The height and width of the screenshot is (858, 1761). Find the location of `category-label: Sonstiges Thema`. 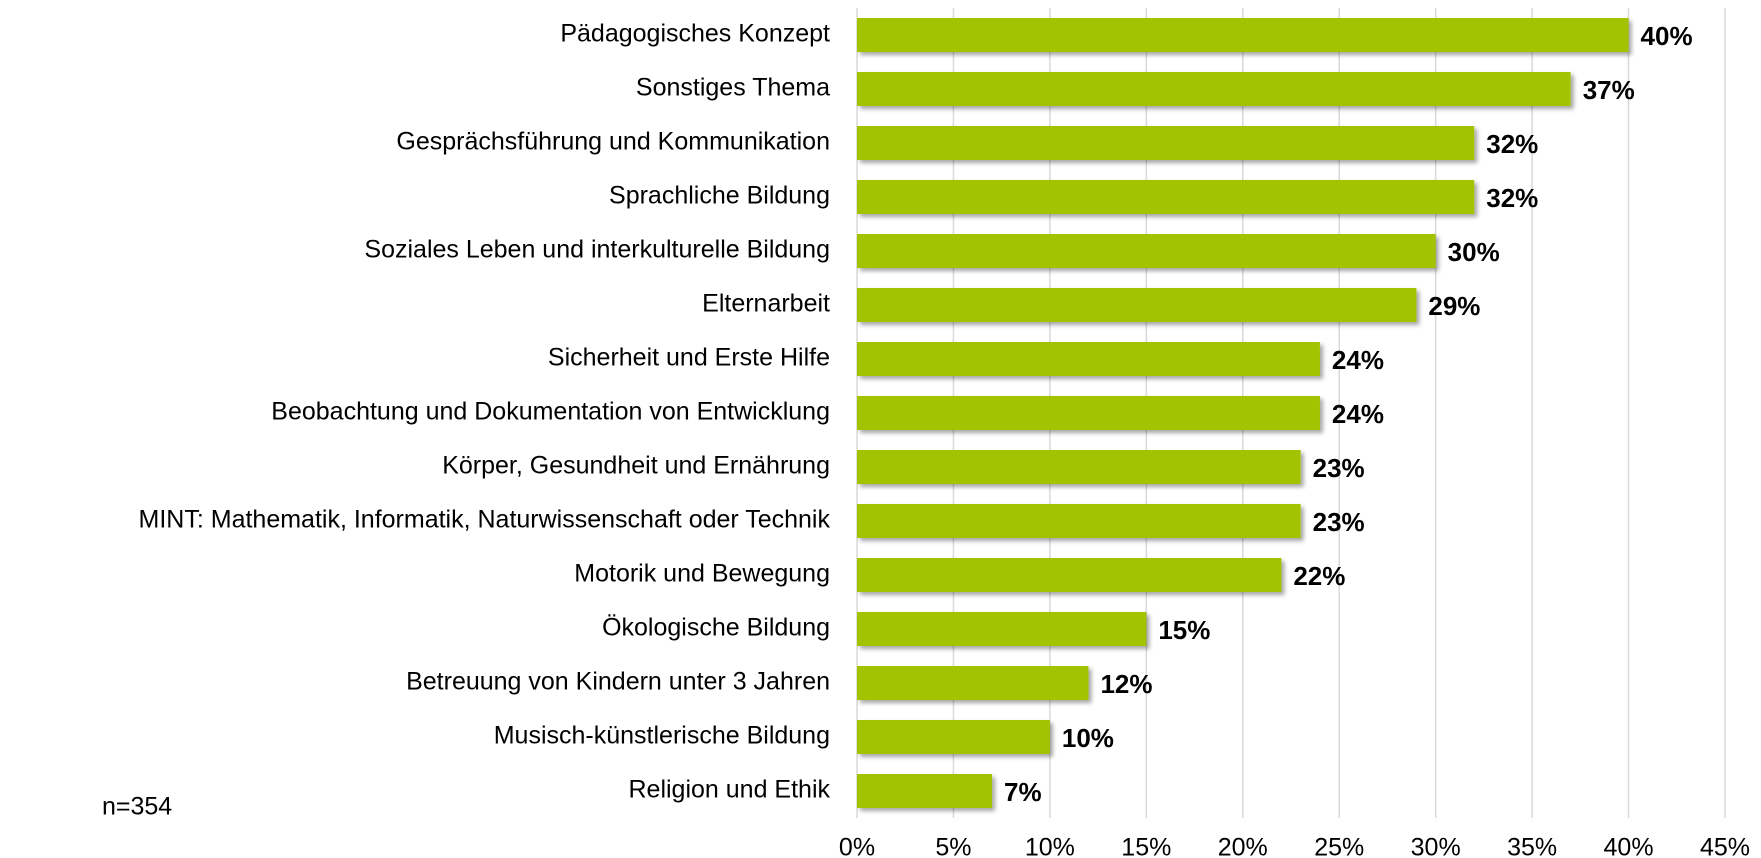

category-label: Sonstiges Thema is located at coordinates (733, 88).